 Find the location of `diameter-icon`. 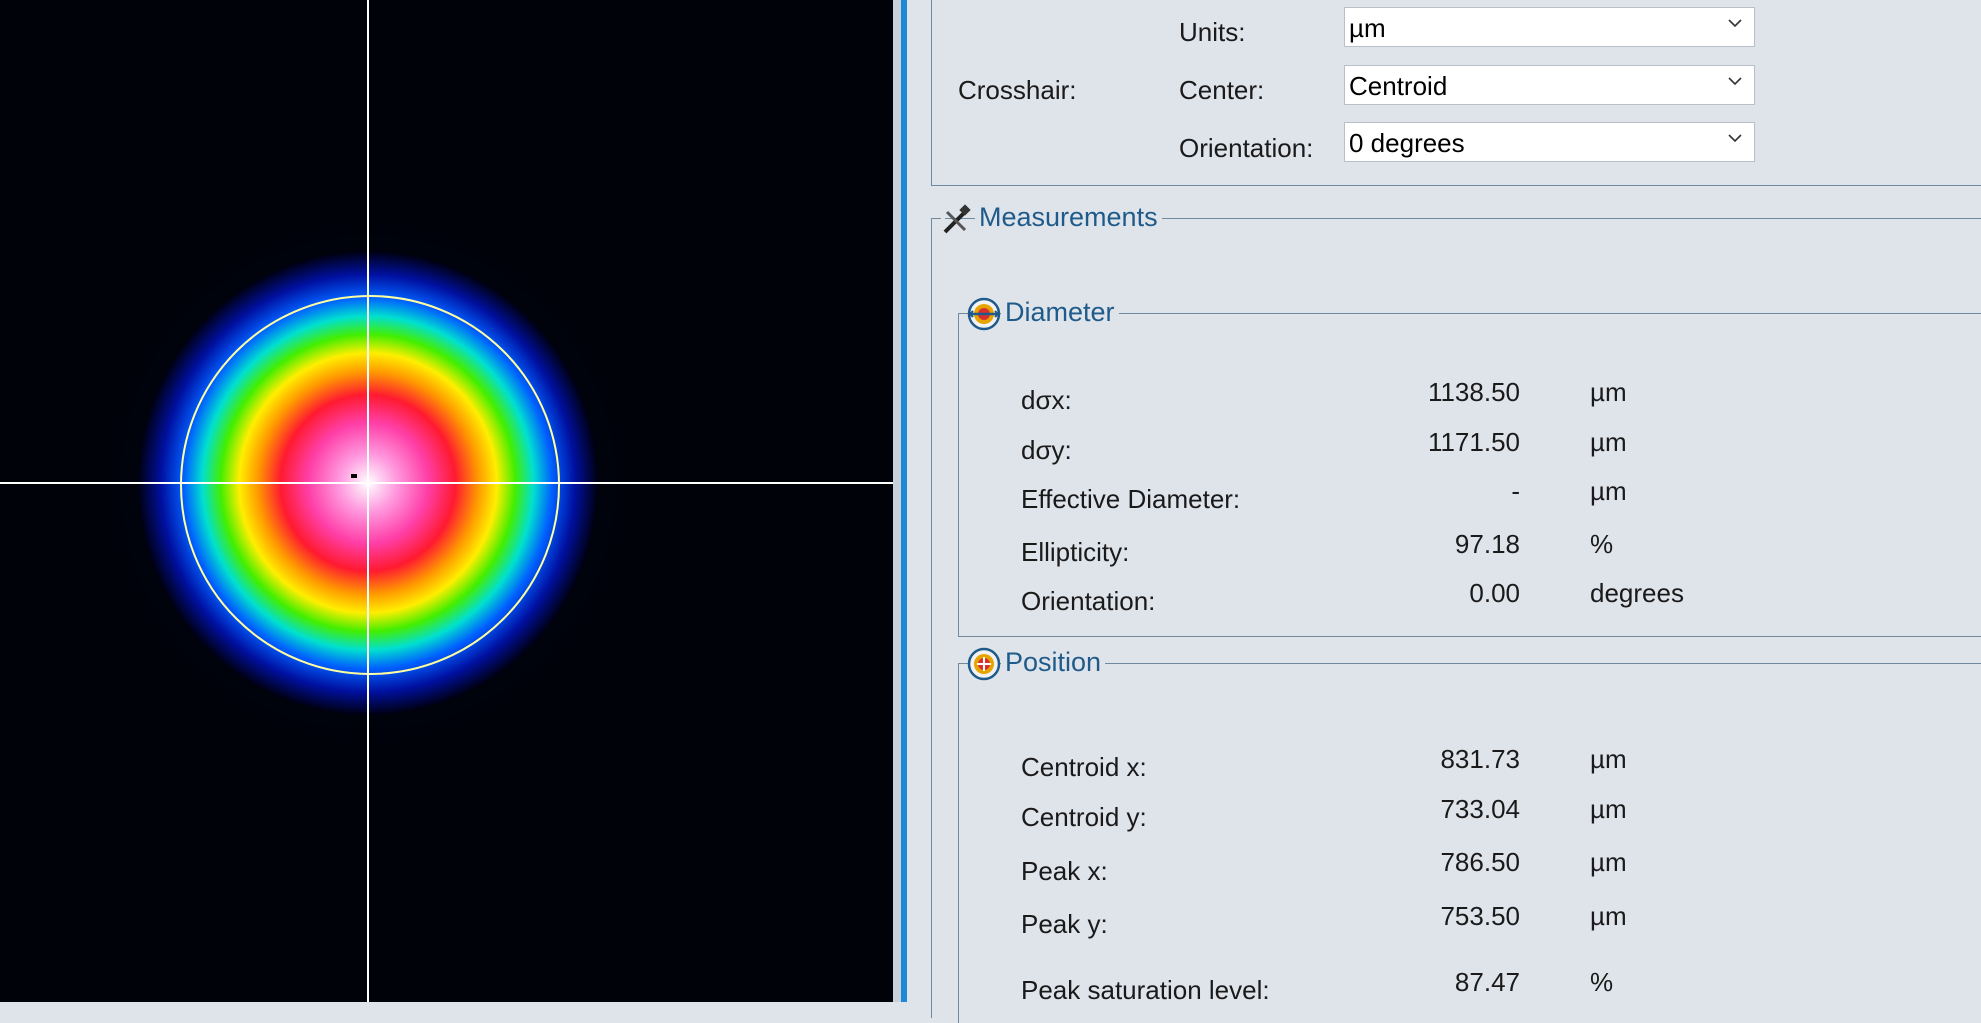

diameter-icon is located at coordinates (984, 314).